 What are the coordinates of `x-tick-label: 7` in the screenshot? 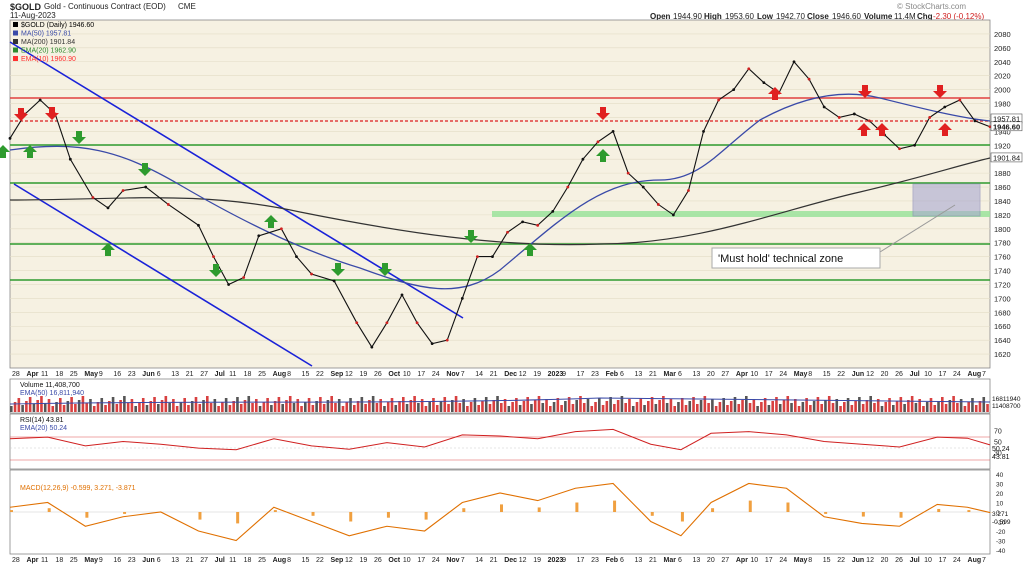 It's located at (463, 560).